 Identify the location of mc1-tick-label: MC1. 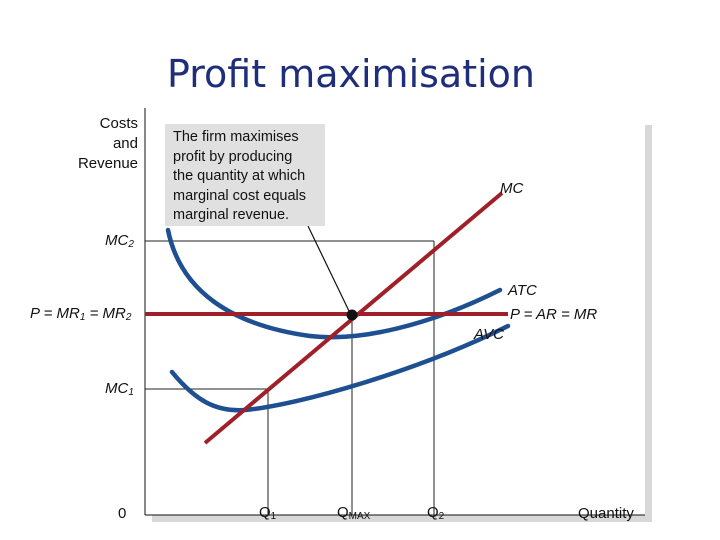
(119, 389).